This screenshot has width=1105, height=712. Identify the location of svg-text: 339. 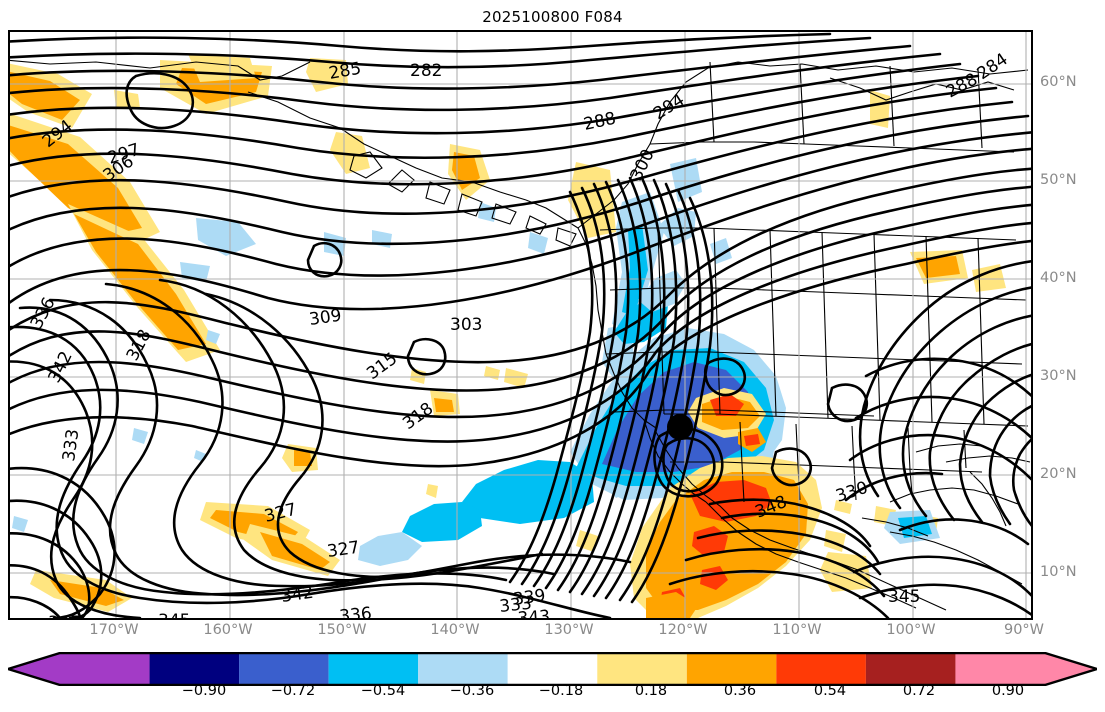
(529, 598).